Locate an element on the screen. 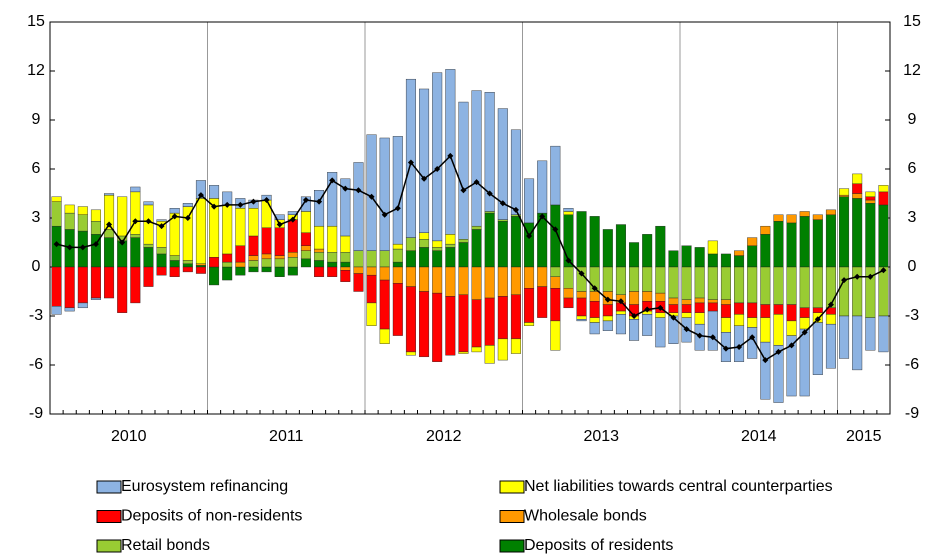  x-tick-label: 2012 is located at coordinates (444, 436).